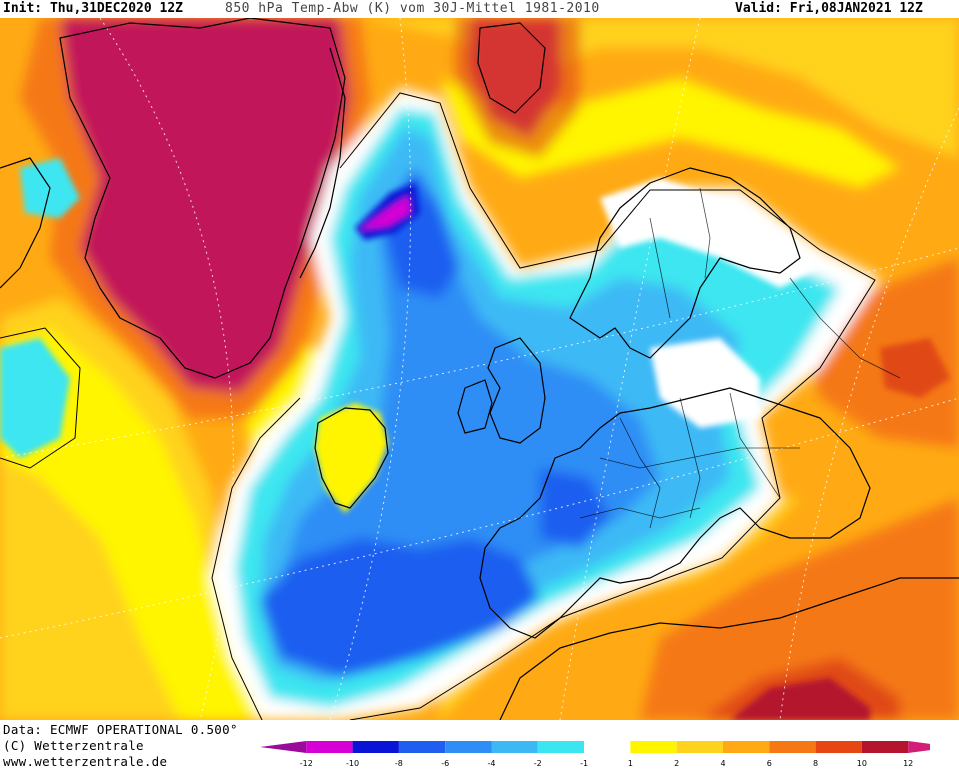  I want to click on country-borders, so click(740, 358).